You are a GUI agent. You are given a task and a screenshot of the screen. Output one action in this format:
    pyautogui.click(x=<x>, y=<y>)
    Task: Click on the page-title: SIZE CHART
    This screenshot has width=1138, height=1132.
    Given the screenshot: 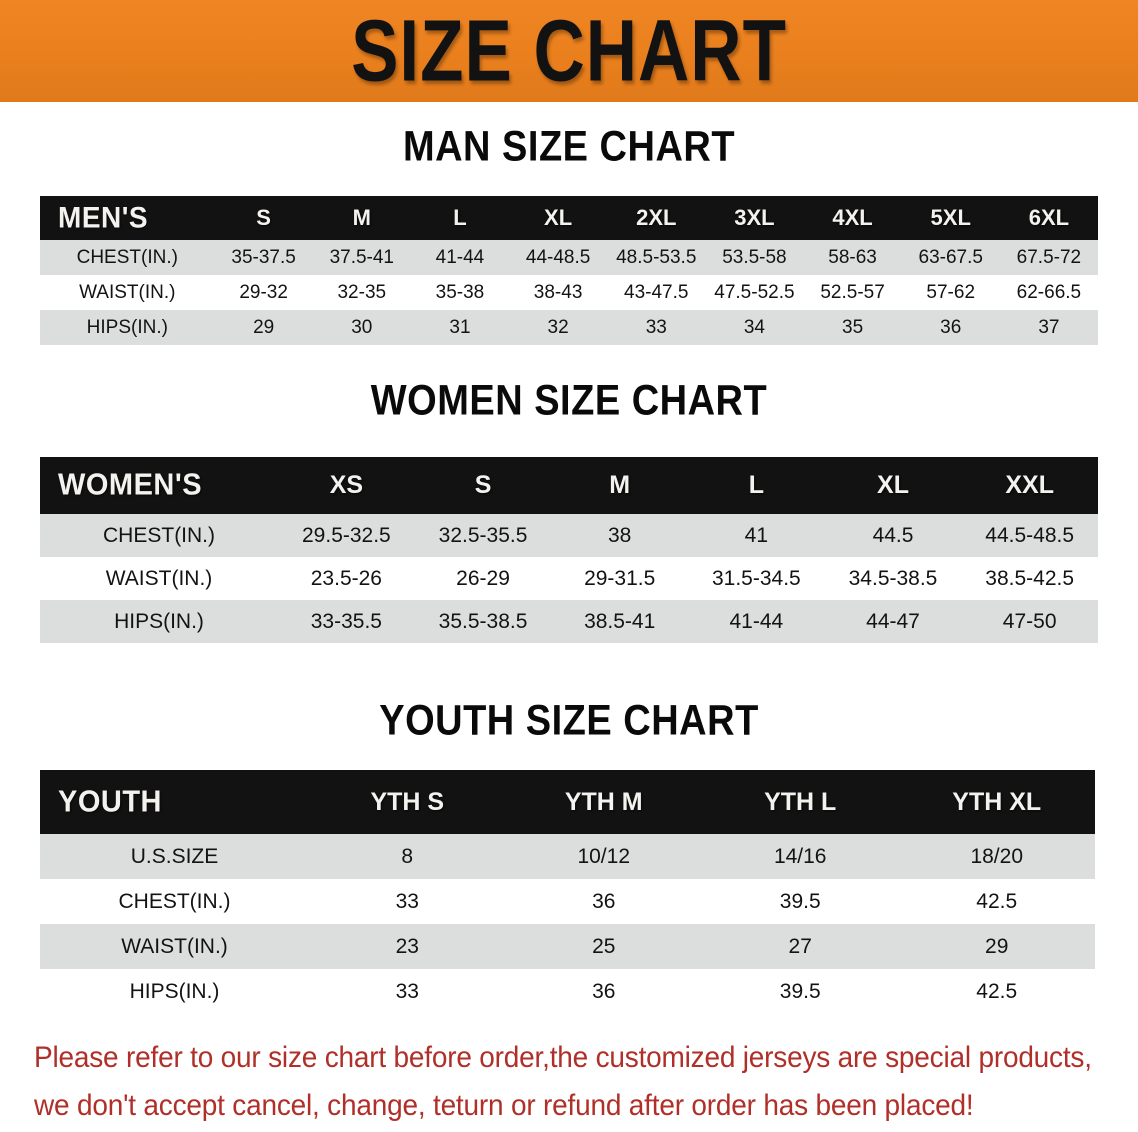 What is the action you would take?
    pyautogui.click(x=569, y=50)
    